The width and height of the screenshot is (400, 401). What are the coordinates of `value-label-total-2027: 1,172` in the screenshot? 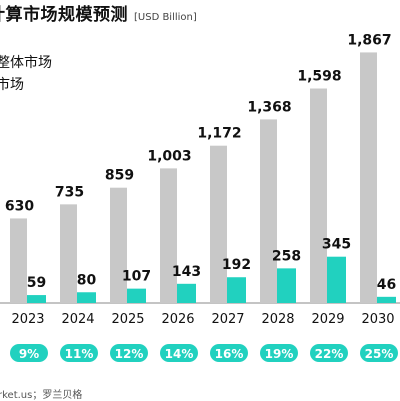 It's located at (219, 134).